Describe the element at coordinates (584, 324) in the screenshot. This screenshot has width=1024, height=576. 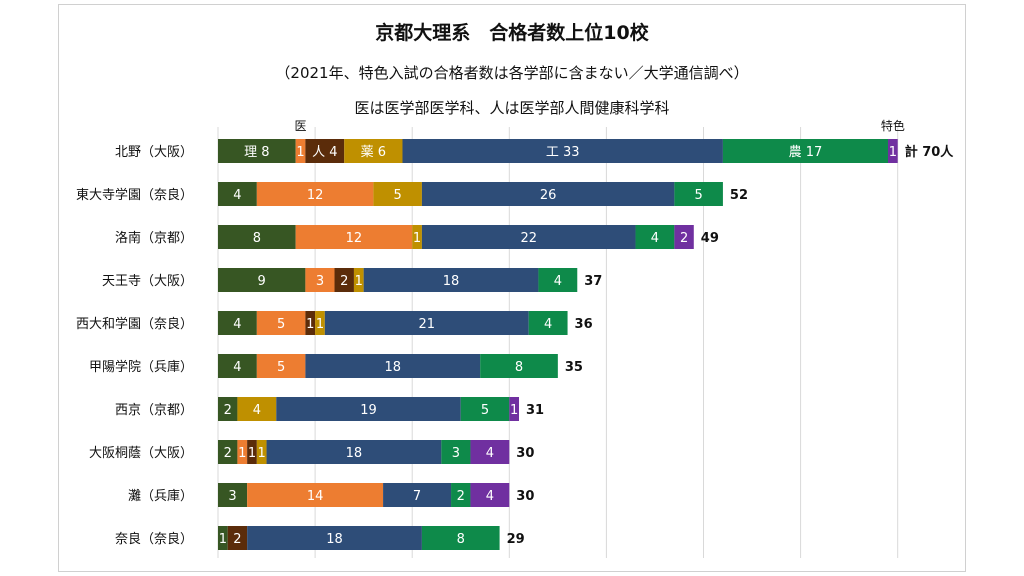
I see `total-label: 36` at that location.